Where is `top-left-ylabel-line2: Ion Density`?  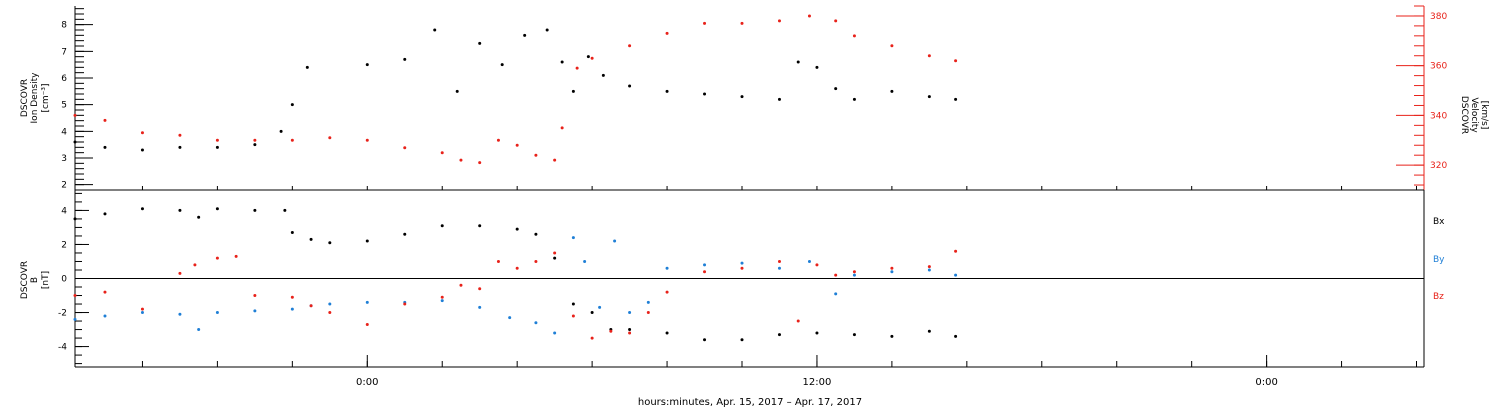
top-left-ylabel-line2: Ion Density is located at coordinates (35, 98).